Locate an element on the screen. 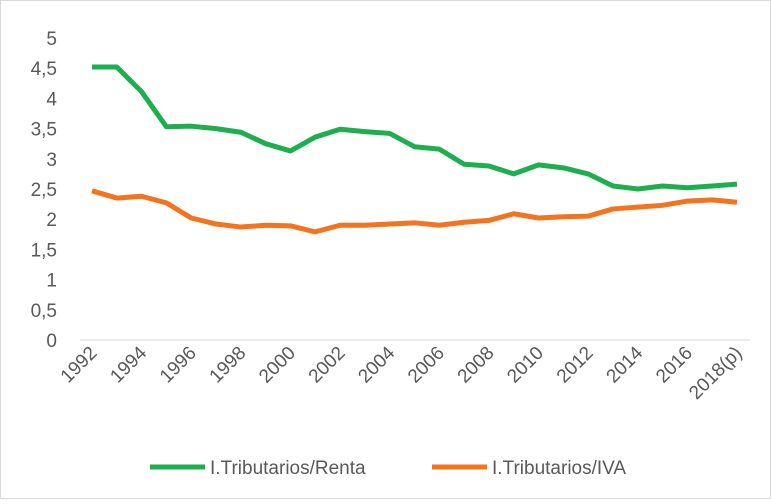  y-tick-label: 2 is located at coordinates (51, 220).